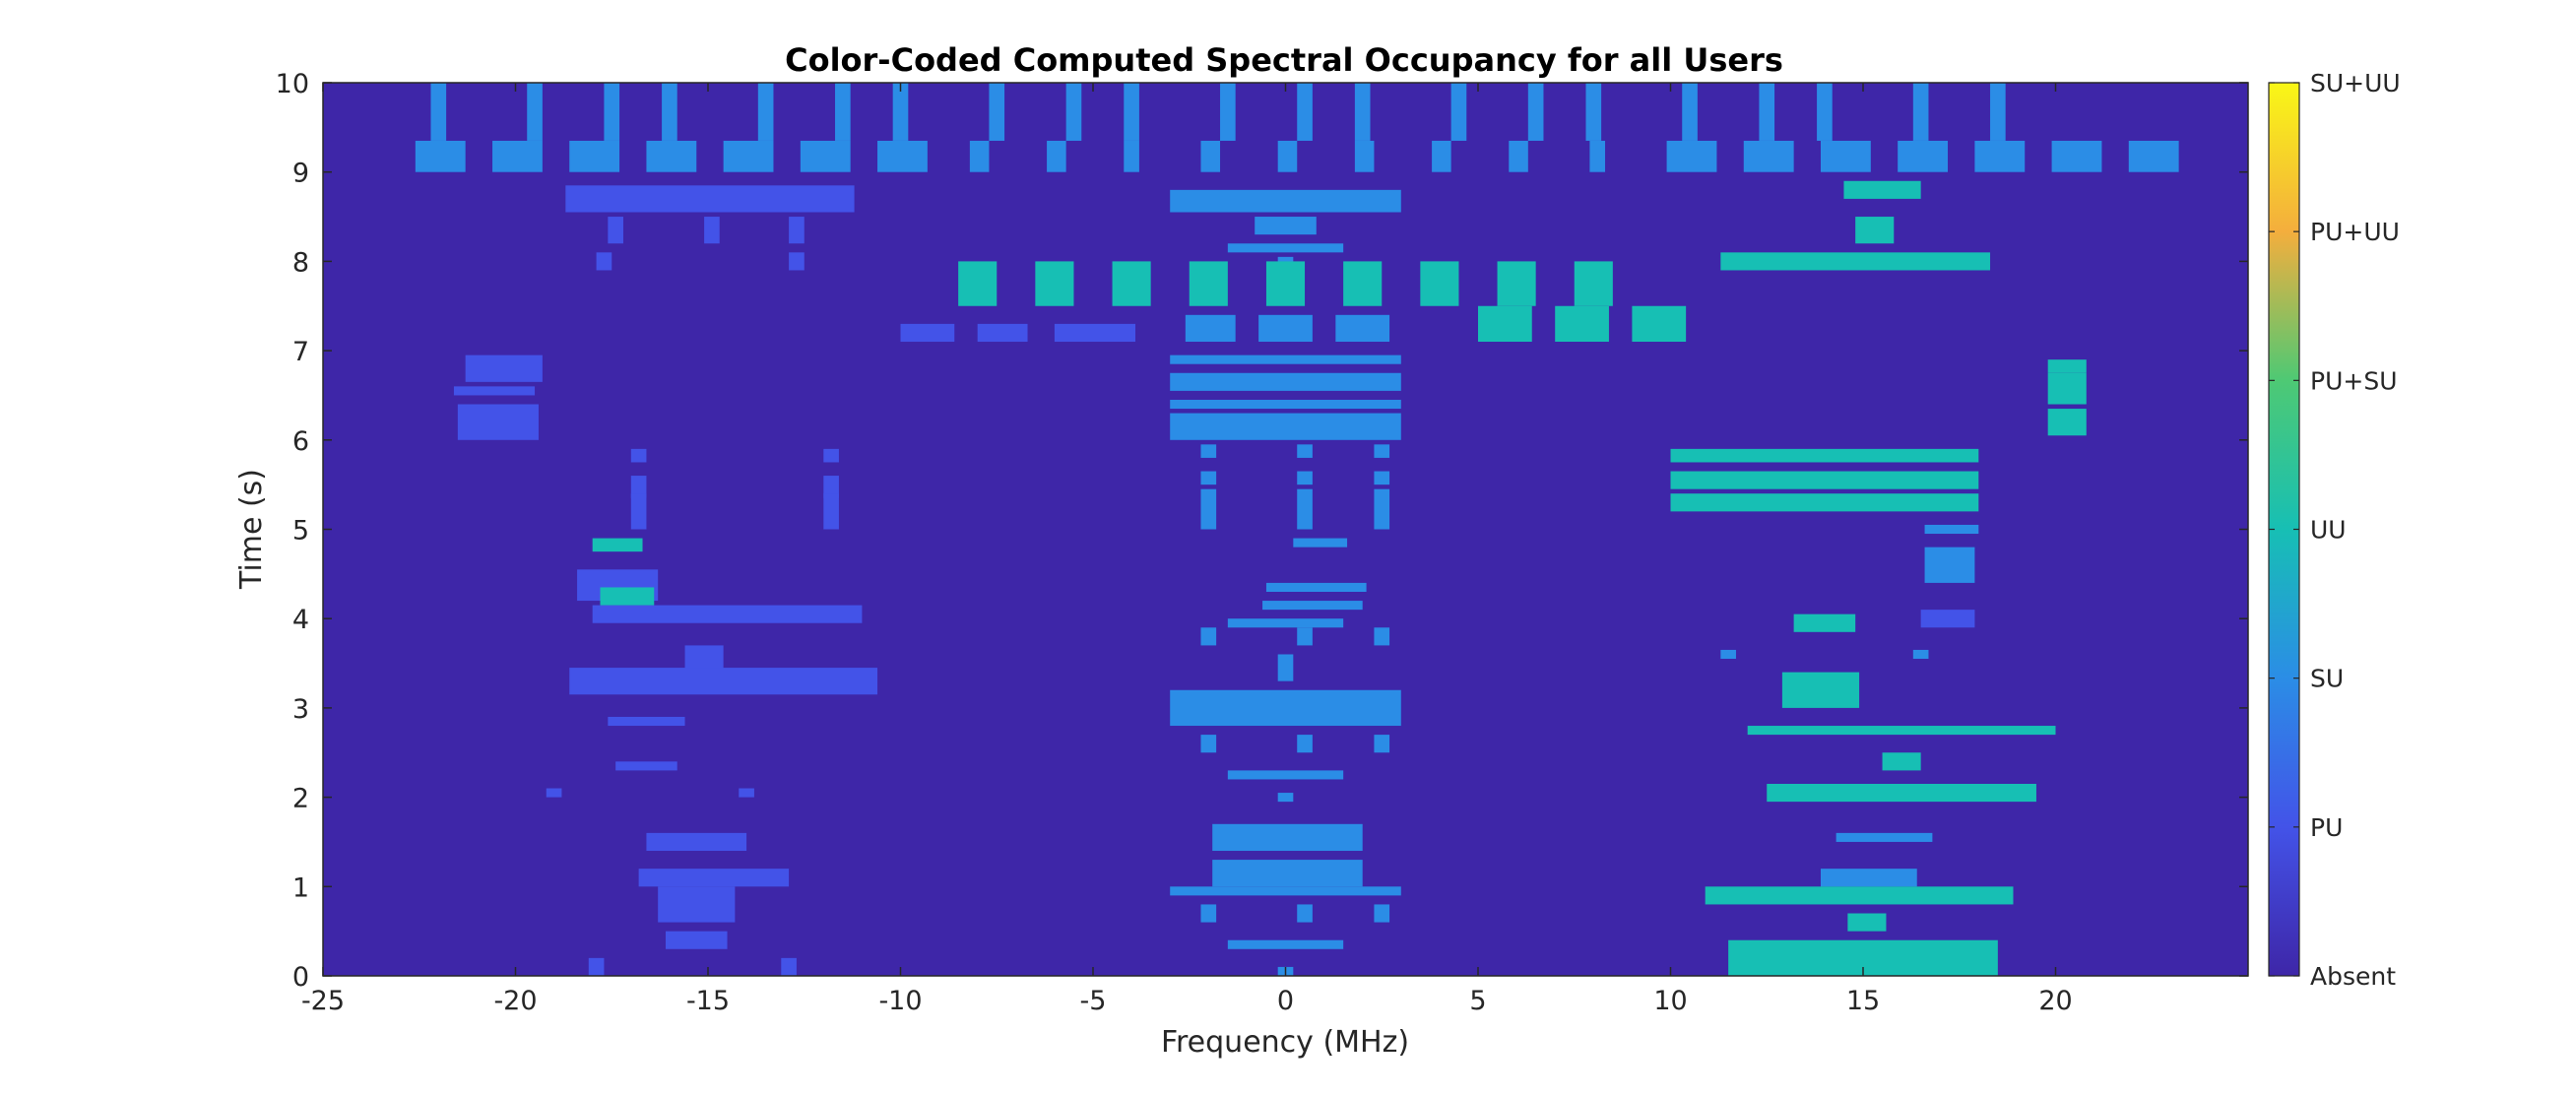 Image resolution: width=2576 pixels, height=1097 pixels. What do you see at coordinates (300, 620) in the screenshot?
I see `y-tick-label: 4` at bounding box center [300, 620].